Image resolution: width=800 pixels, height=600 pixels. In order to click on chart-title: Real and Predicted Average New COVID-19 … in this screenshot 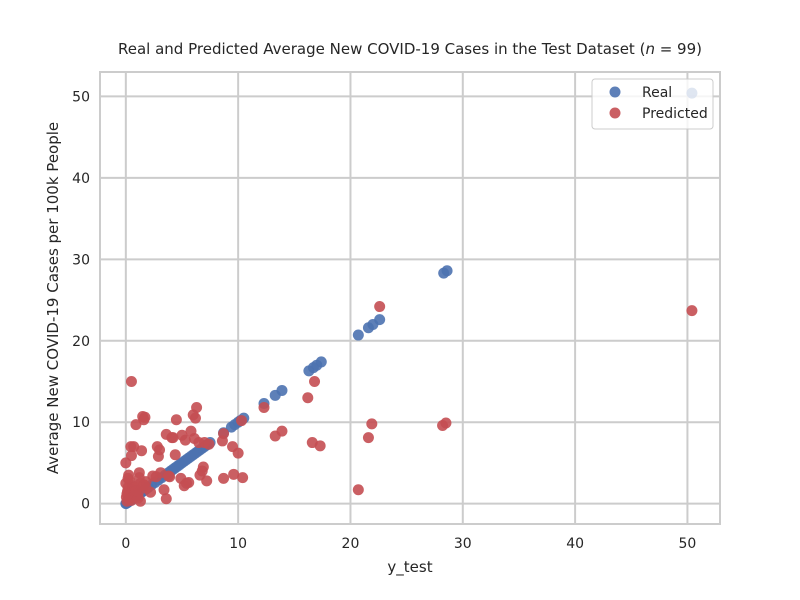, I will do `click(410, 49)`.